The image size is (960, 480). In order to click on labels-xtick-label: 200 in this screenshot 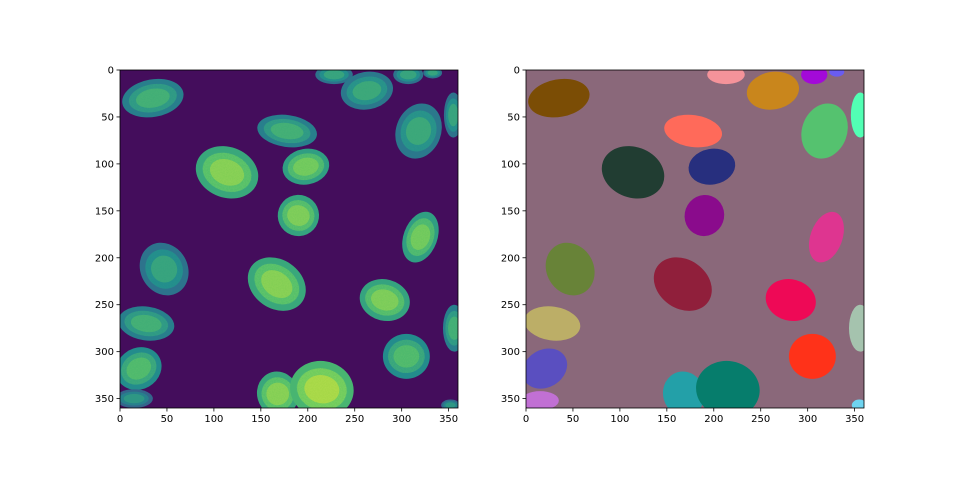, I will do `click(713, 419)`.